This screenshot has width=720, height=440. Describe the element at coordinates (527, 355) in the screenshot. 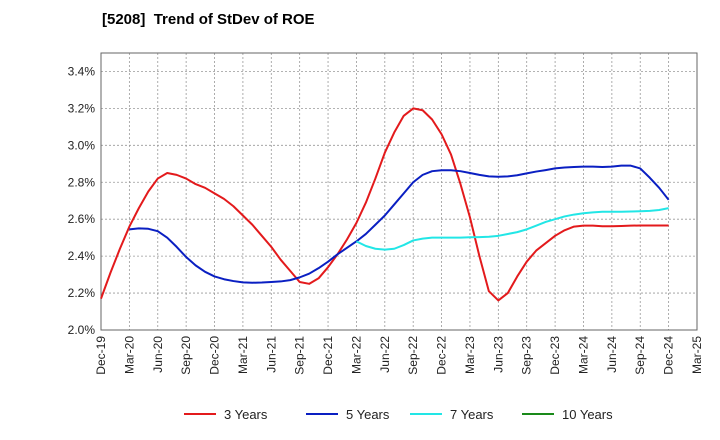

I see `x-tick-label: Sep-23` at that location.